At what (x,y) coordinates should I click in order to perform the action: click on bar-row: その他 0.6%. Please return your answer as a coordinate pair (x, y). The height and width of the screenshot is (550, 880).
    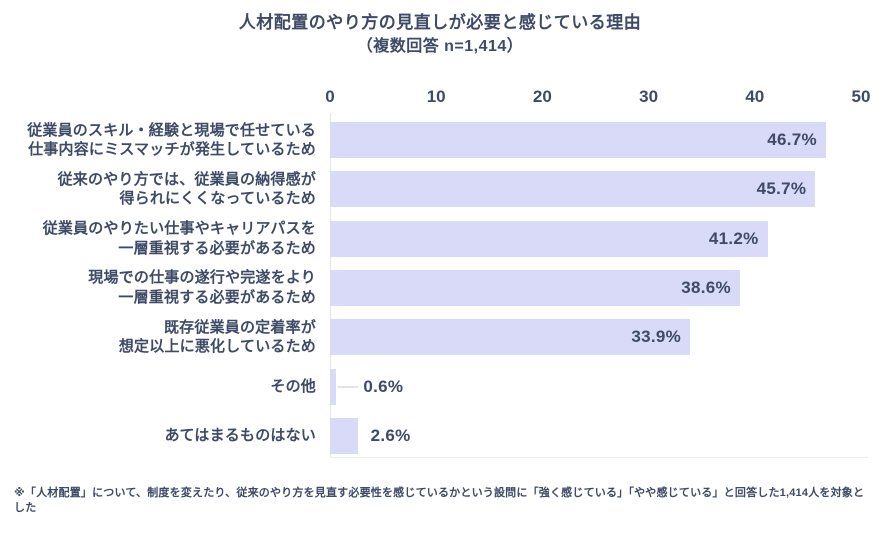
    Looking at the image, I should click on (440, 386).